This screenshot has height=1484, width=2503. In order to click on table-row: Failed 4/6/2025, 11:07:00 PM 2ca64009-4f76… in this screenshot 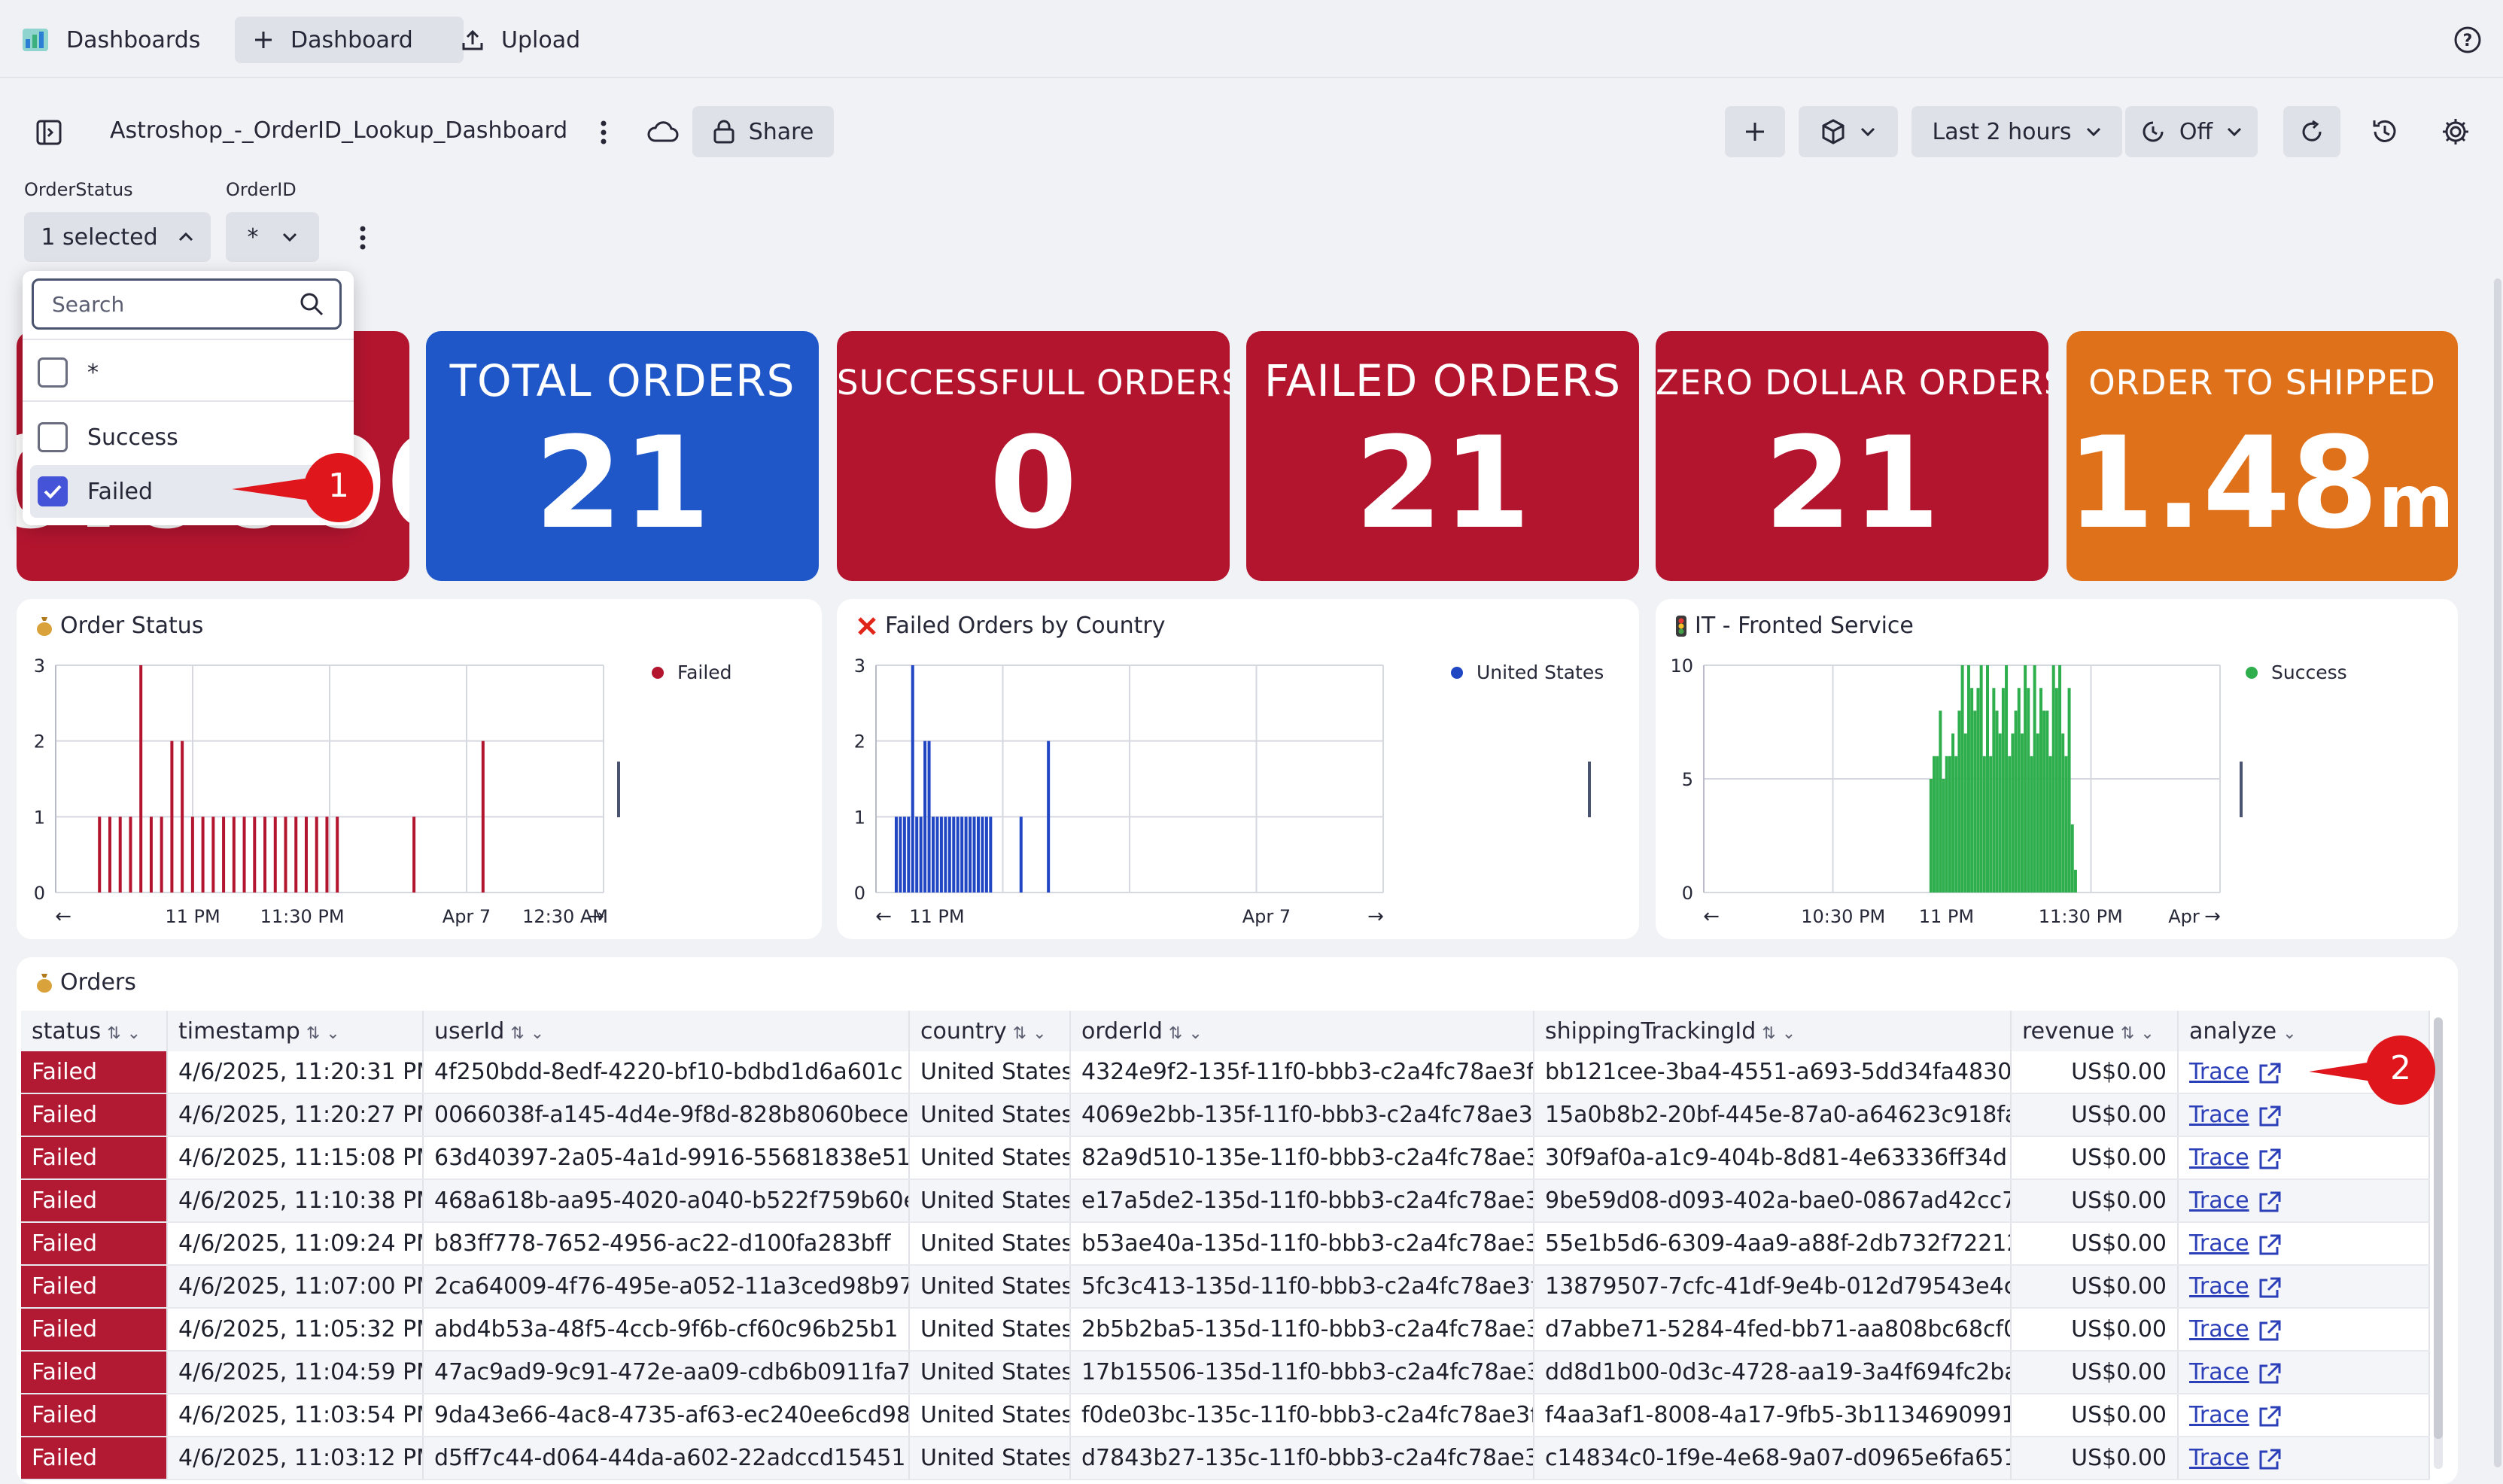, I will do `click(1225, 1287)`.